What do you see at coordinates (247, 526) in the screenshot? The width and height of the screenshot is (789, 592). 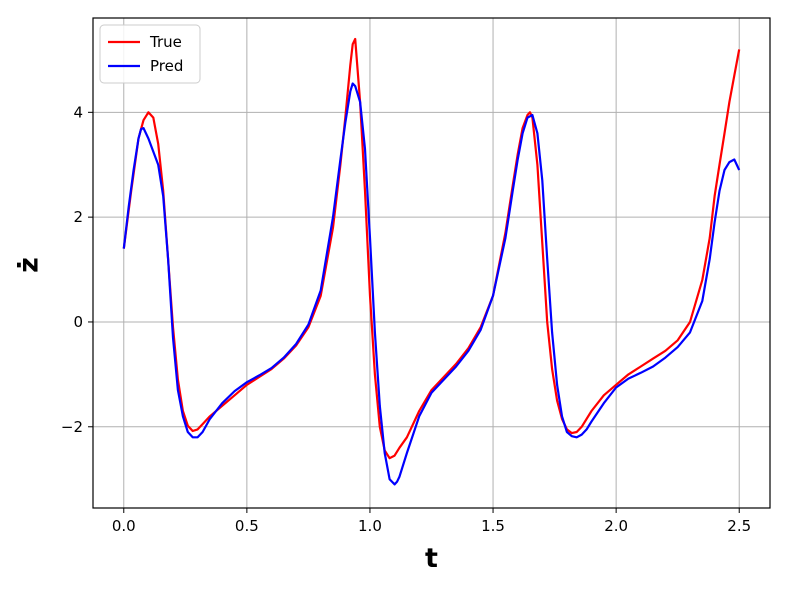 I see `x-tick-label: 0.5` at bounding box center [247, 526].